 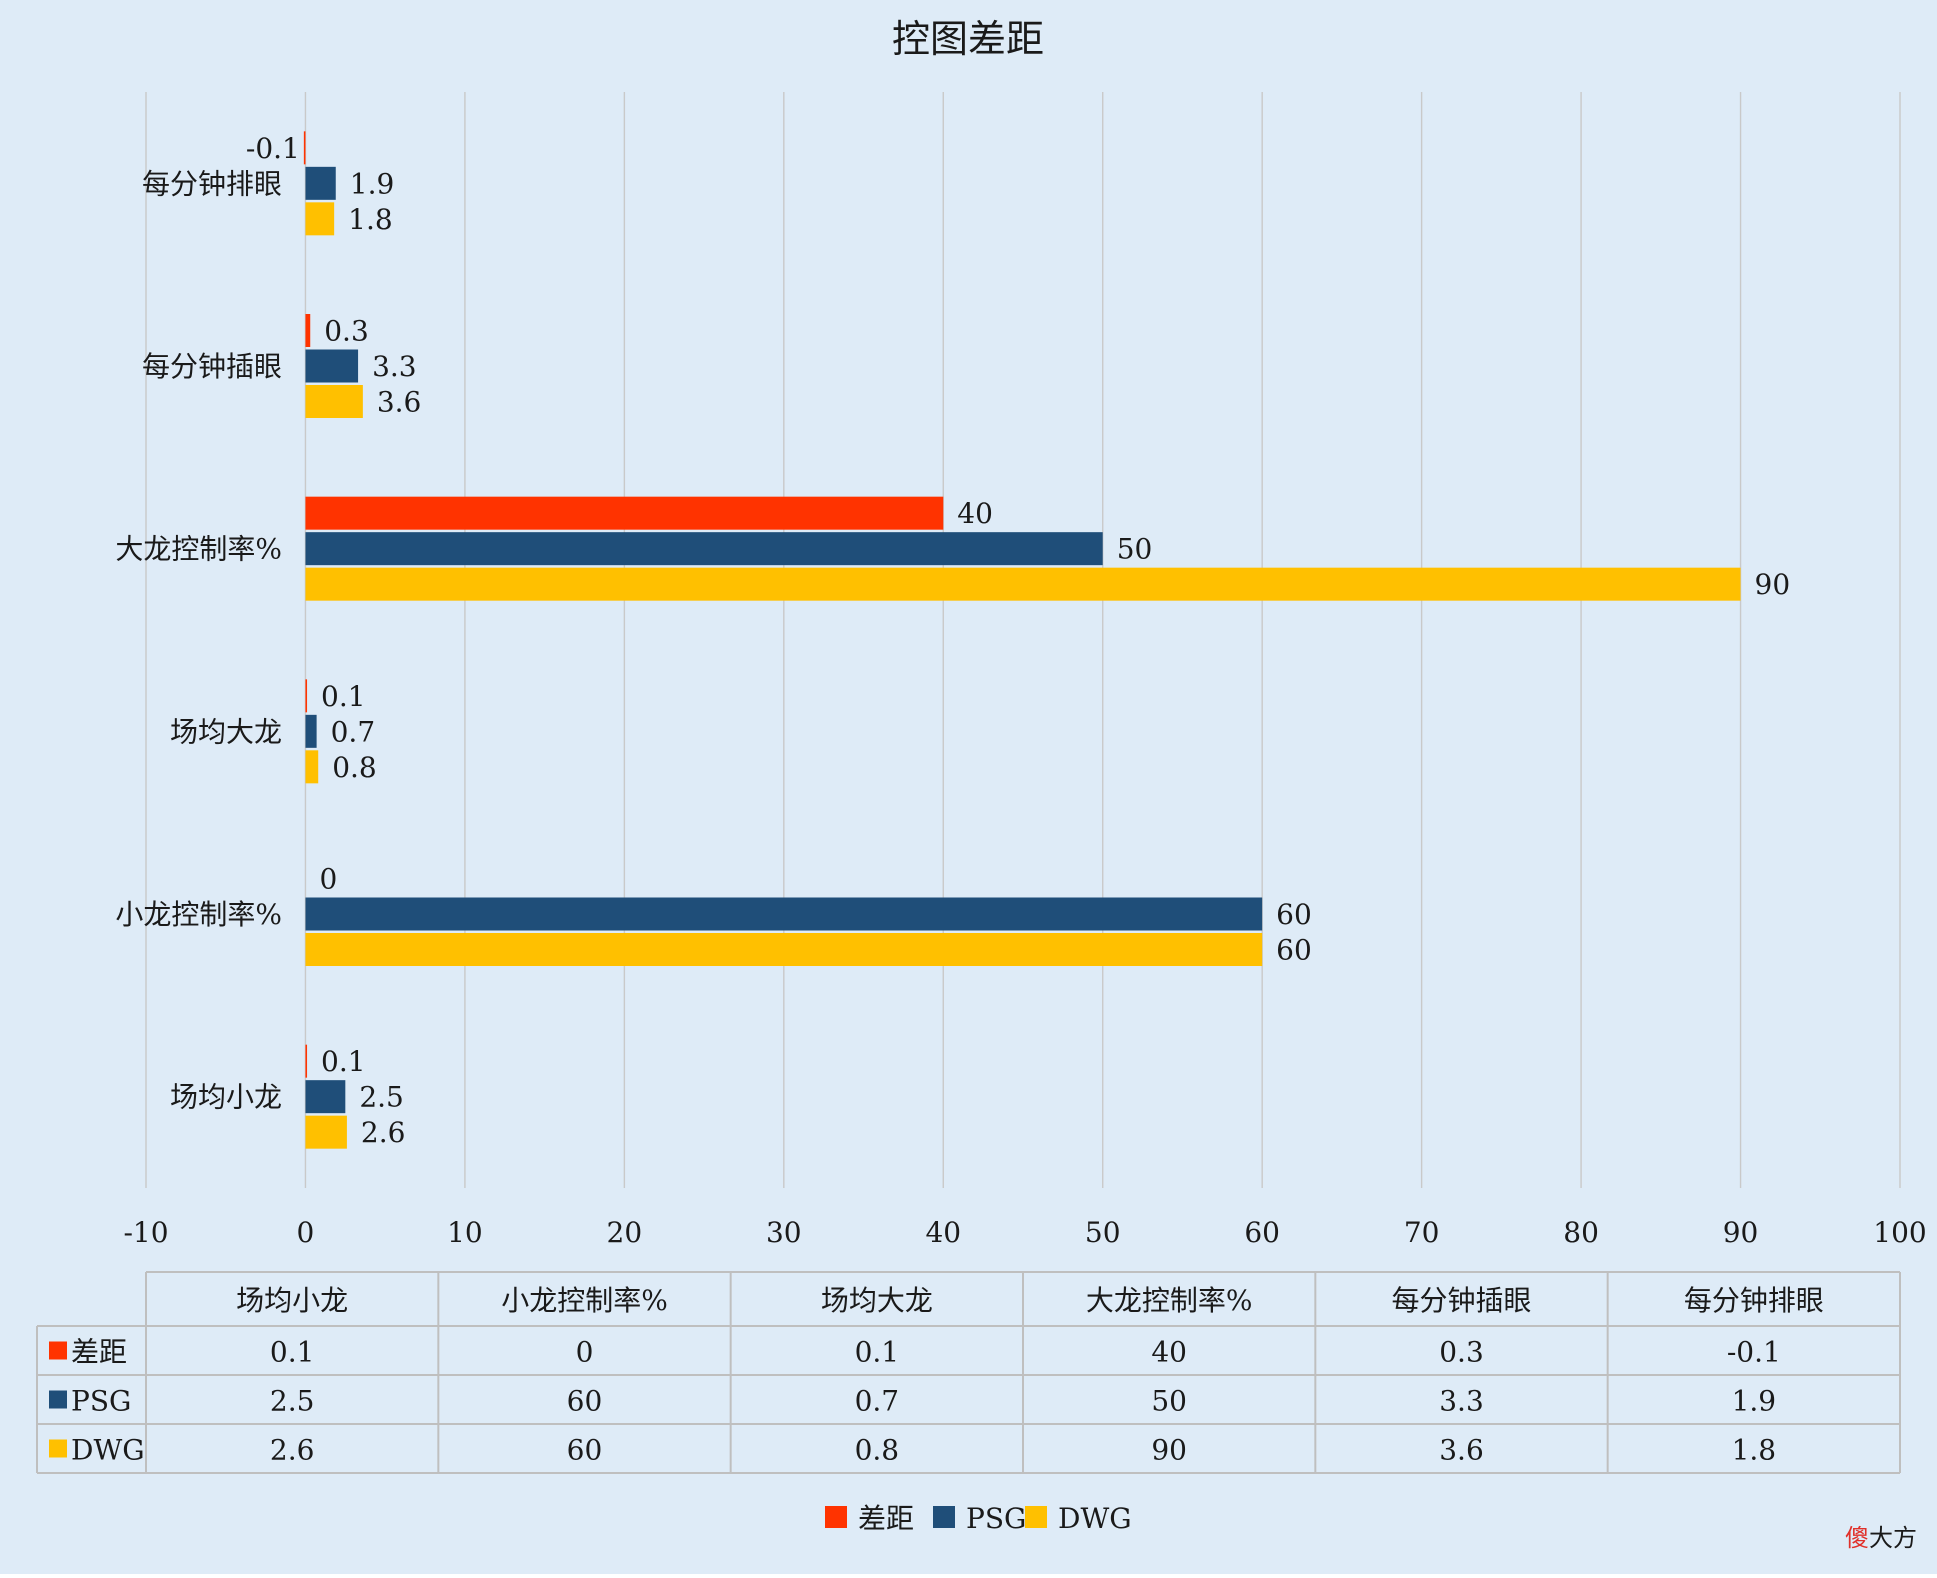 What do you see at coordinates (346, 331) in the screenshot?
I see `data-label: 0.3` at bounding box center [346, 331].